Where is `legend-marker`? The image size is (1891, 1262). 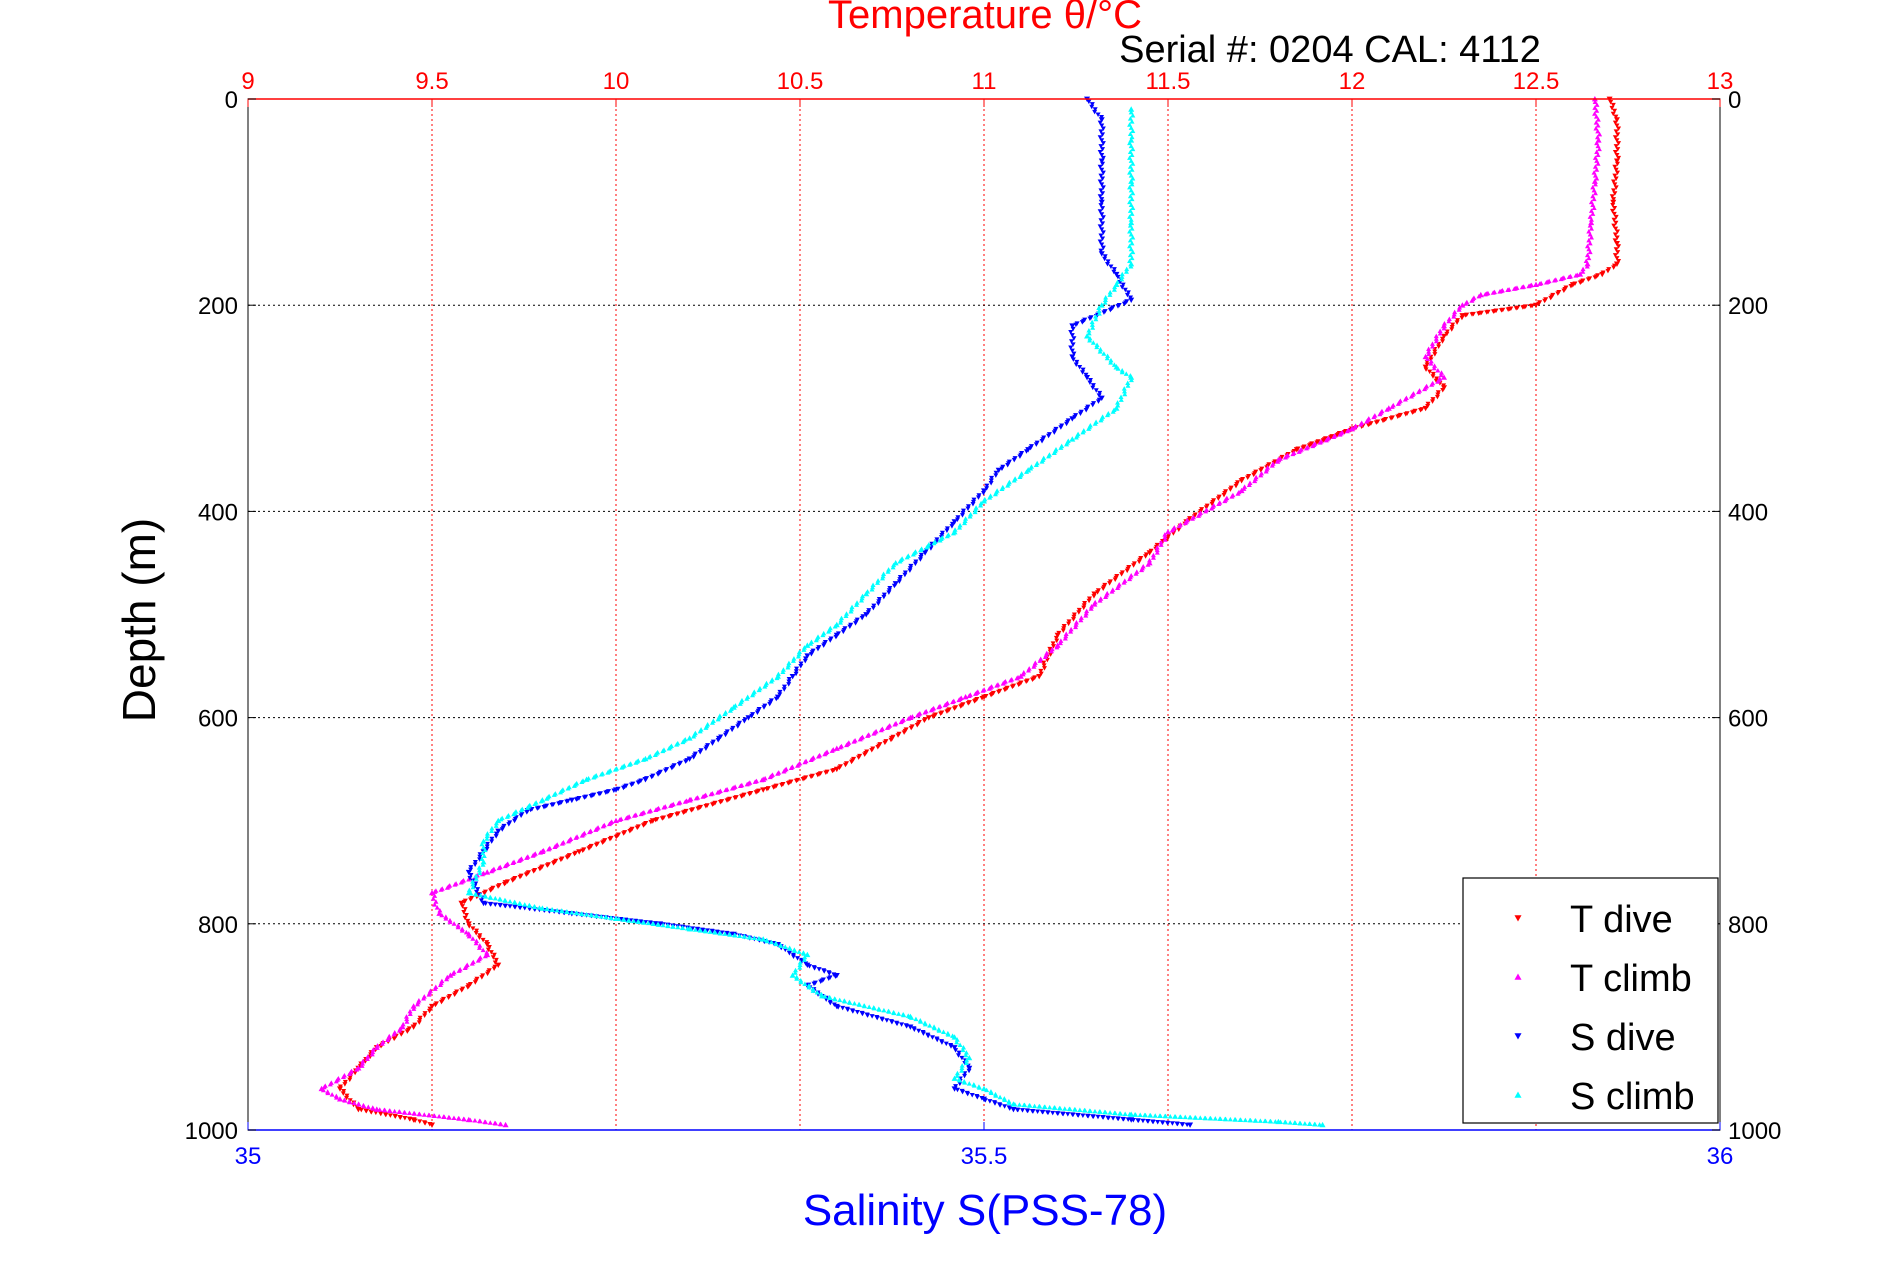
legend-marker is located at coordinates (1518, 1036).